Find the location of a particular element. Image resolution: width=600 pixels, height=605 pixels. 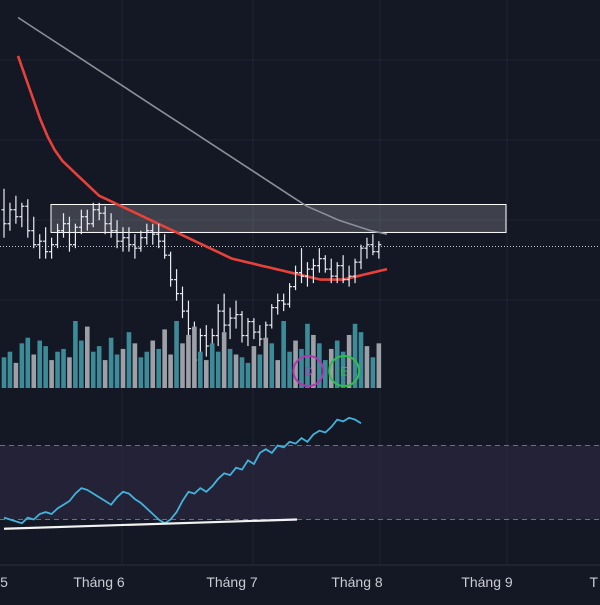

rsi-line is located at coordinates (182, 470).